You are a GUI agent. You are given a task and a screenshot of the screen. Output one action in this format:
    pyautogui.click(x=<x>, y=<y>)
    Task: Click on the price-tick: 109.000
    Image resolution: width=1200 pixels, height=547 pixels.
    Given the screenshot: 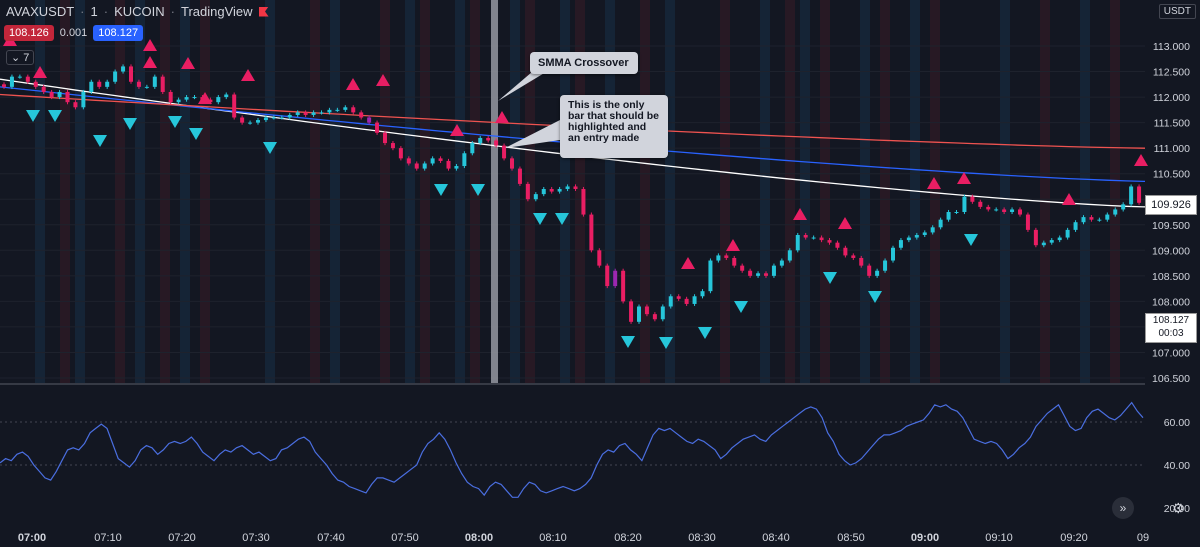 What is the action you would take?
    pyautogui.click(x=1171, y=251)
    